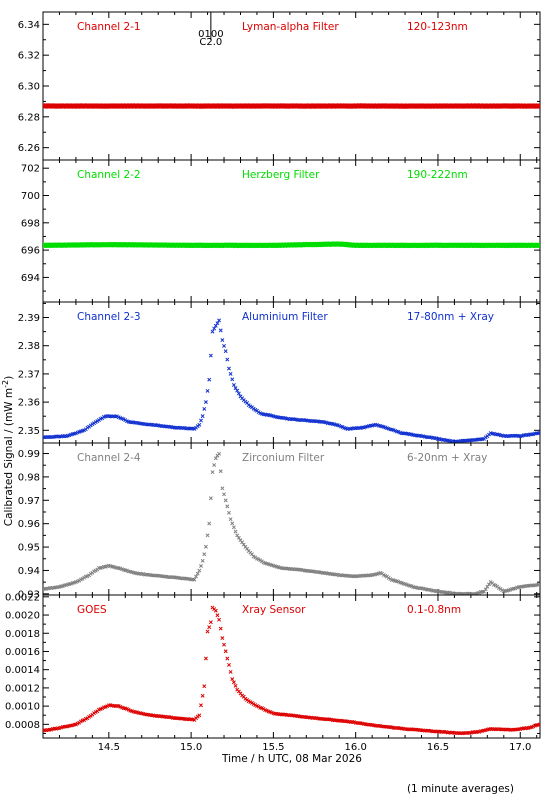 The height and width of the screenshot is (800, 550). I want to click on y-tick-label: 0.0022, so click(22, 597).